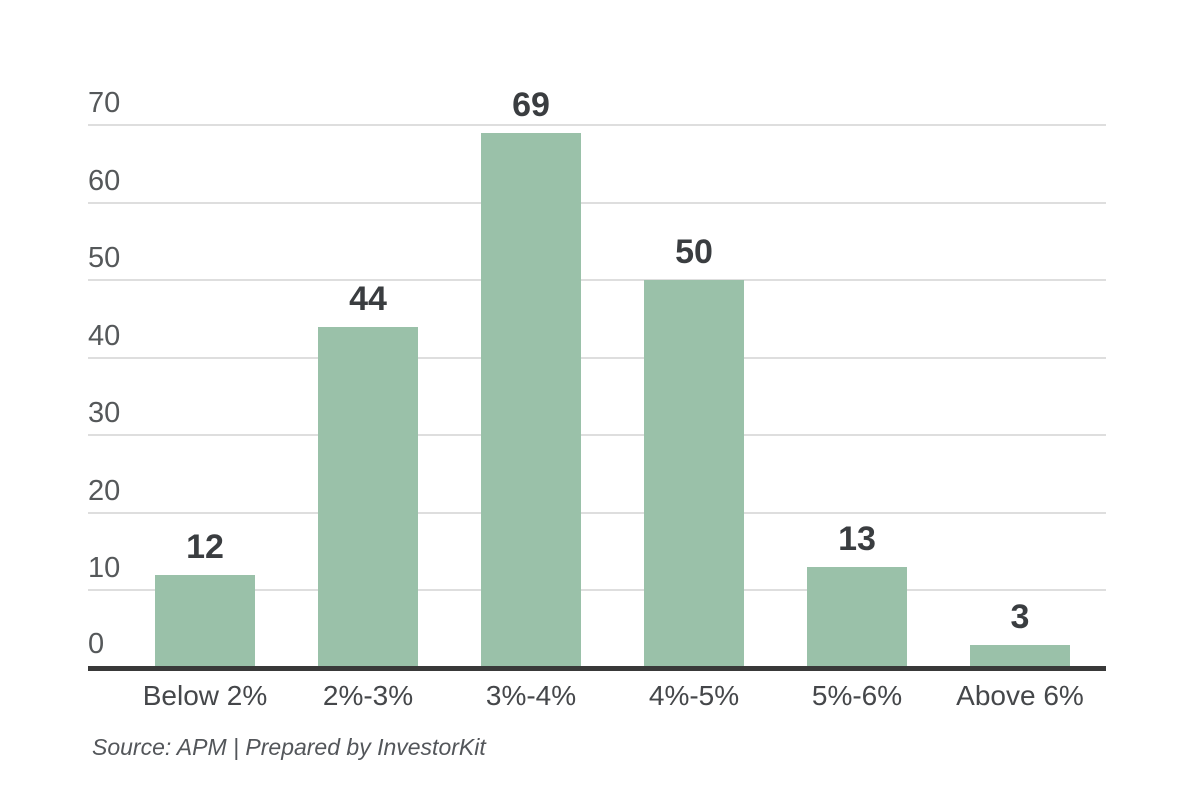 The width and height of the screenshot is (1202, 804). I want to click on ytick-label-70: 70, so click(104, 103).